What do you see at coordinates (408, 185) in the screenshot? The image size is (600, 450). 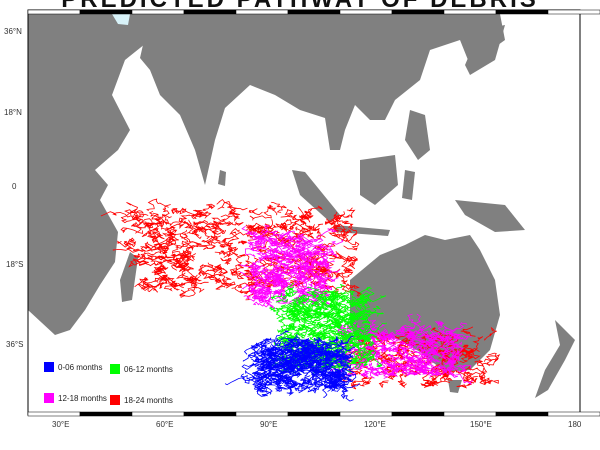 I see `sulawesi` at bounding box center [408, 185].